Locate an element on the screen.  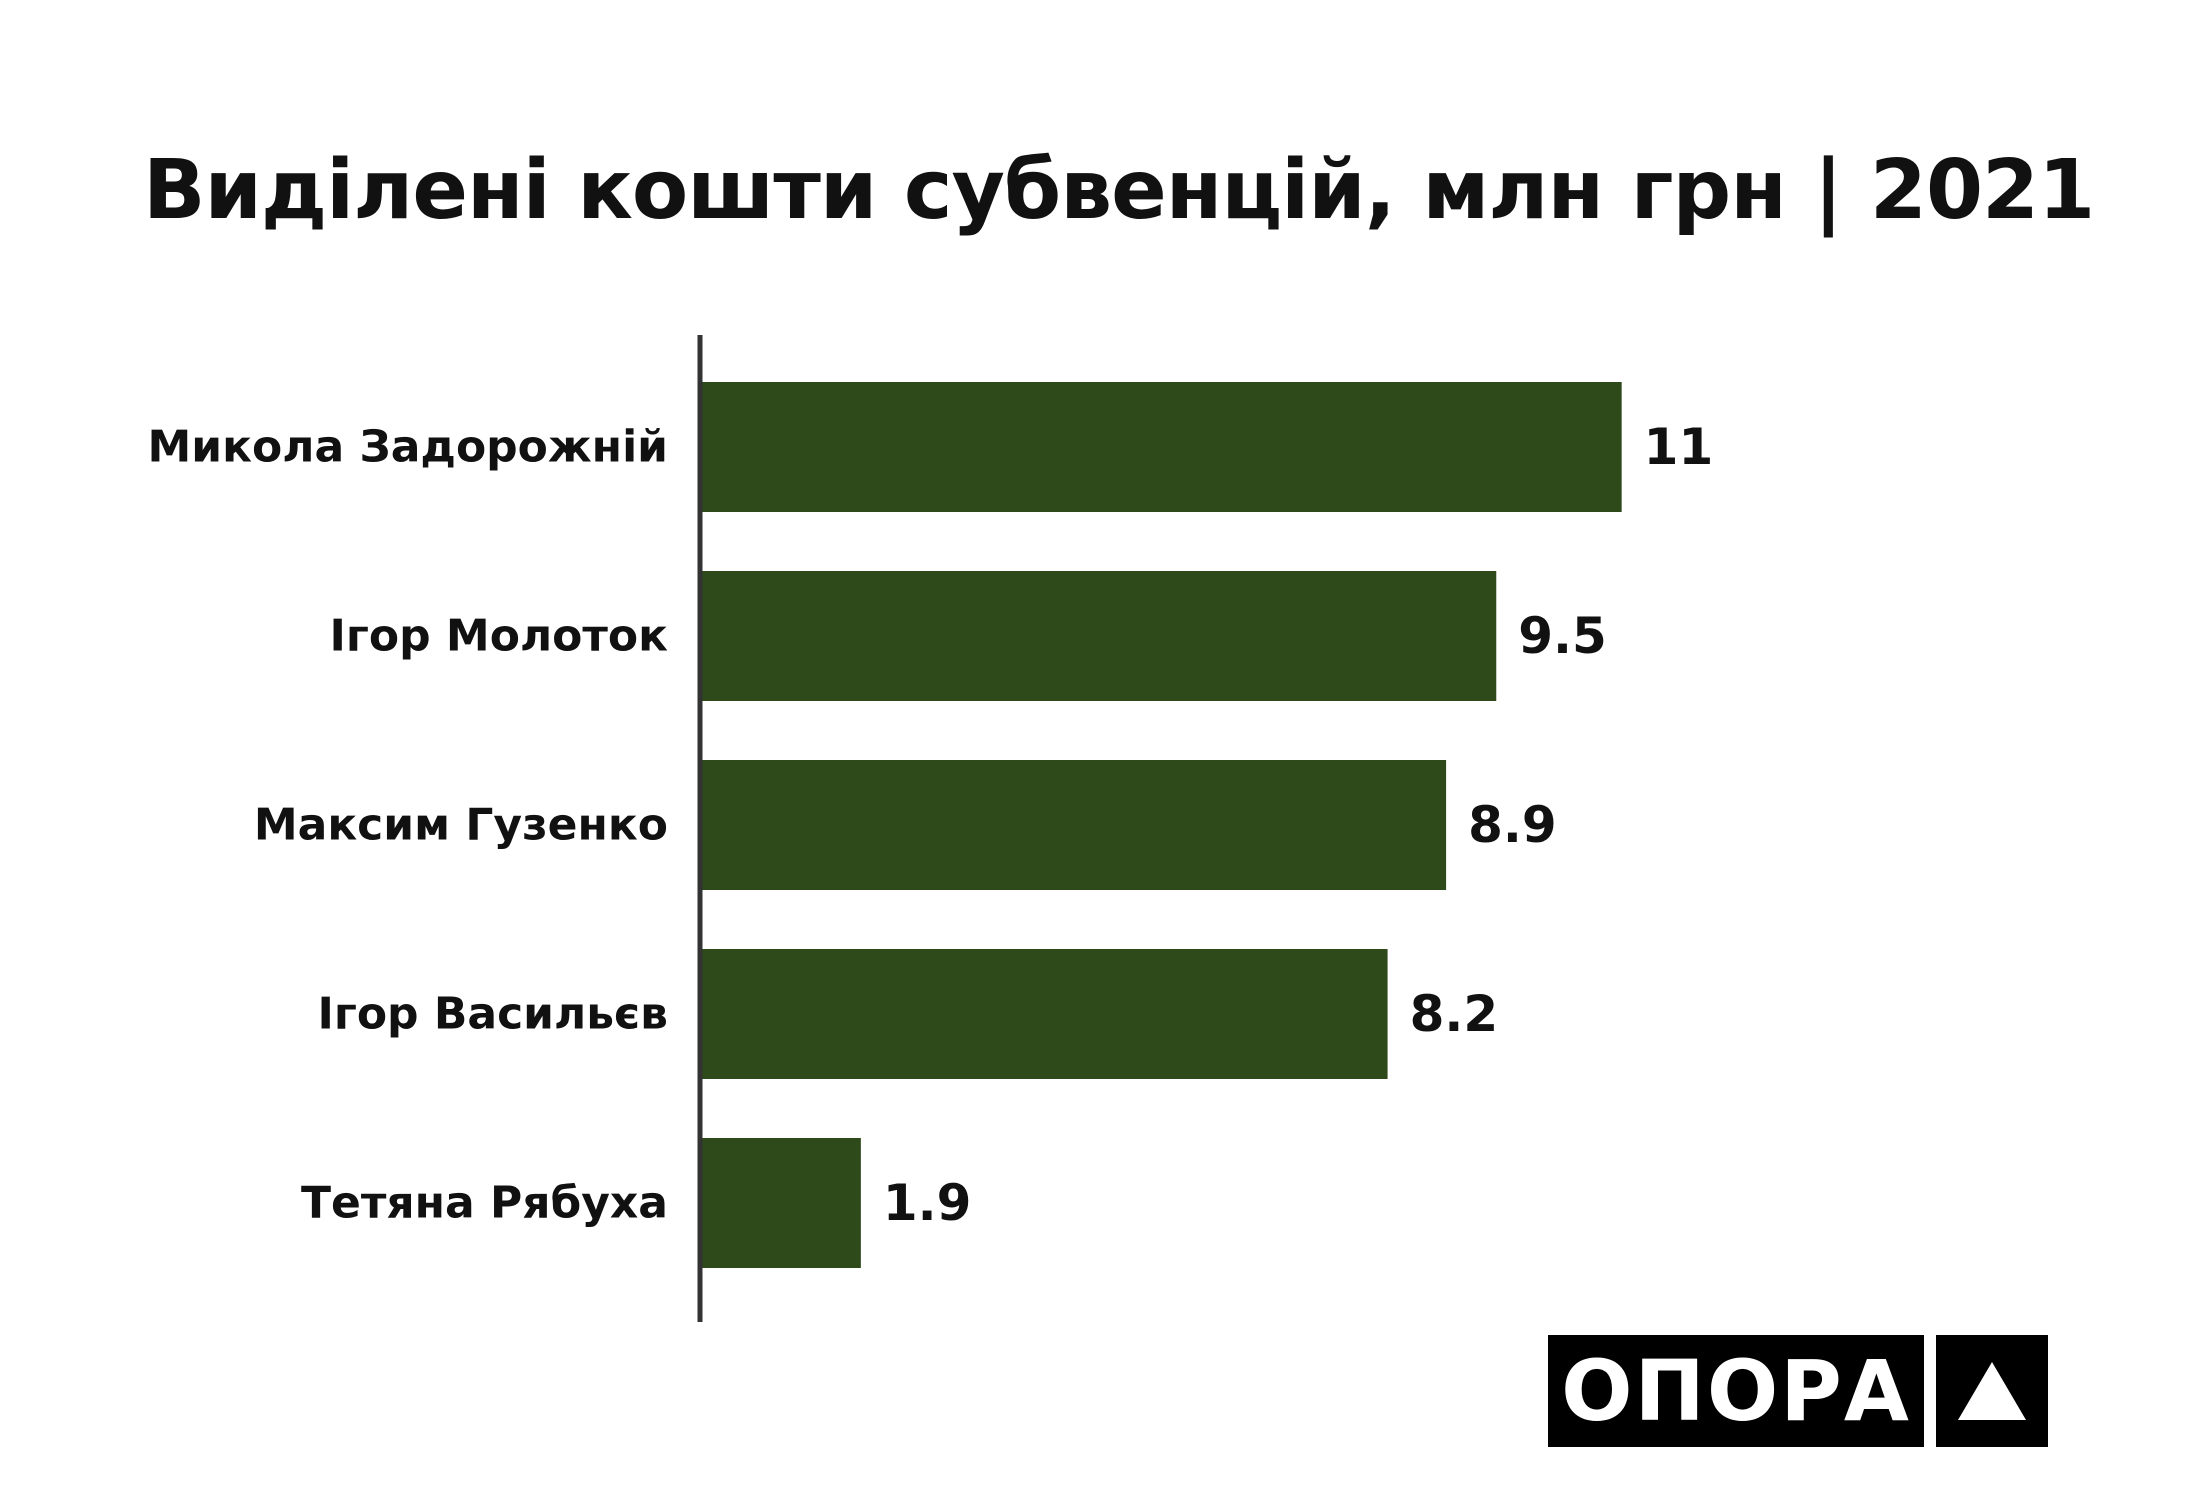
value-label-3: 8.2 is located at coordinates (1454, 1014).